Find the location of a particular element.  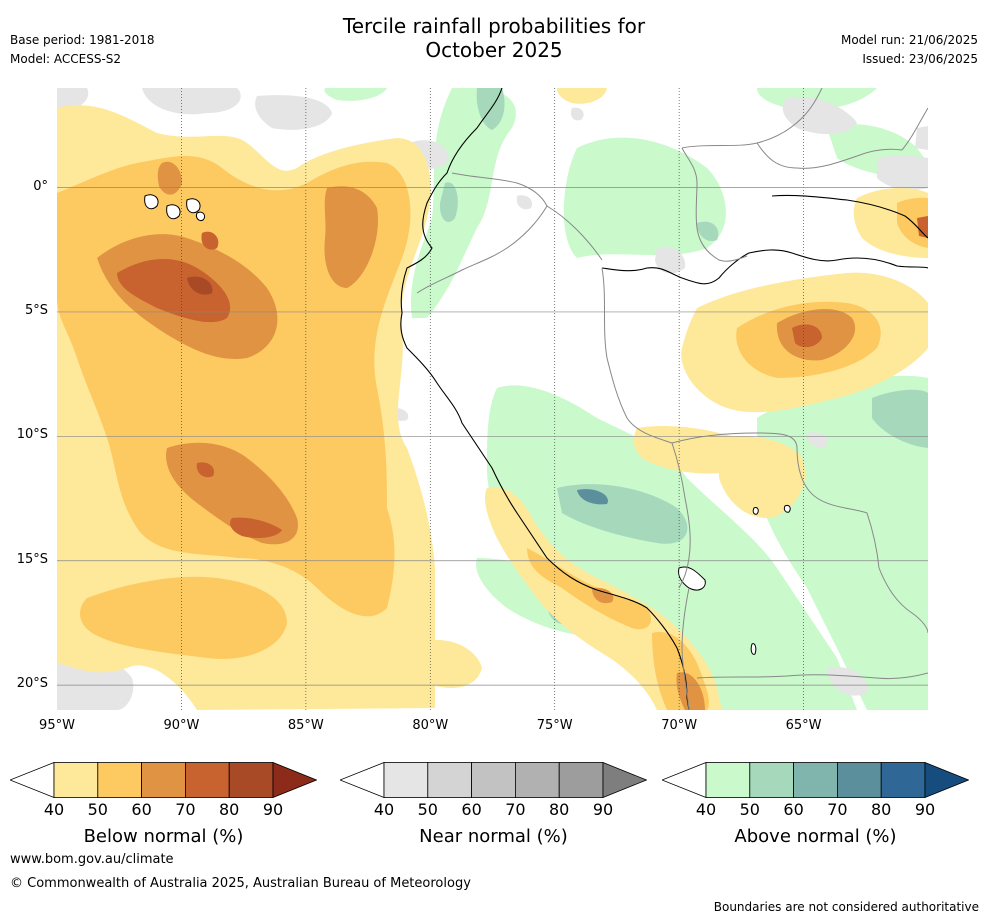

border-guyana is located at coordinates (914, 129).